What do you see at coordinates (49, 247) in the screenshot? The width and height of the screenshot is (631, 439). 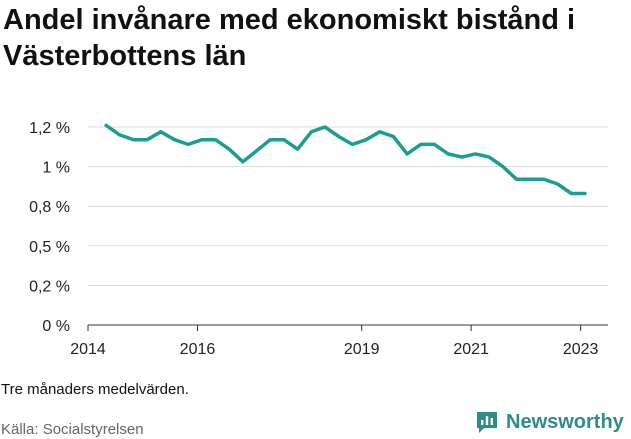 I see `y-tick-label: 0,5 %` at bounding box center [49, 247].